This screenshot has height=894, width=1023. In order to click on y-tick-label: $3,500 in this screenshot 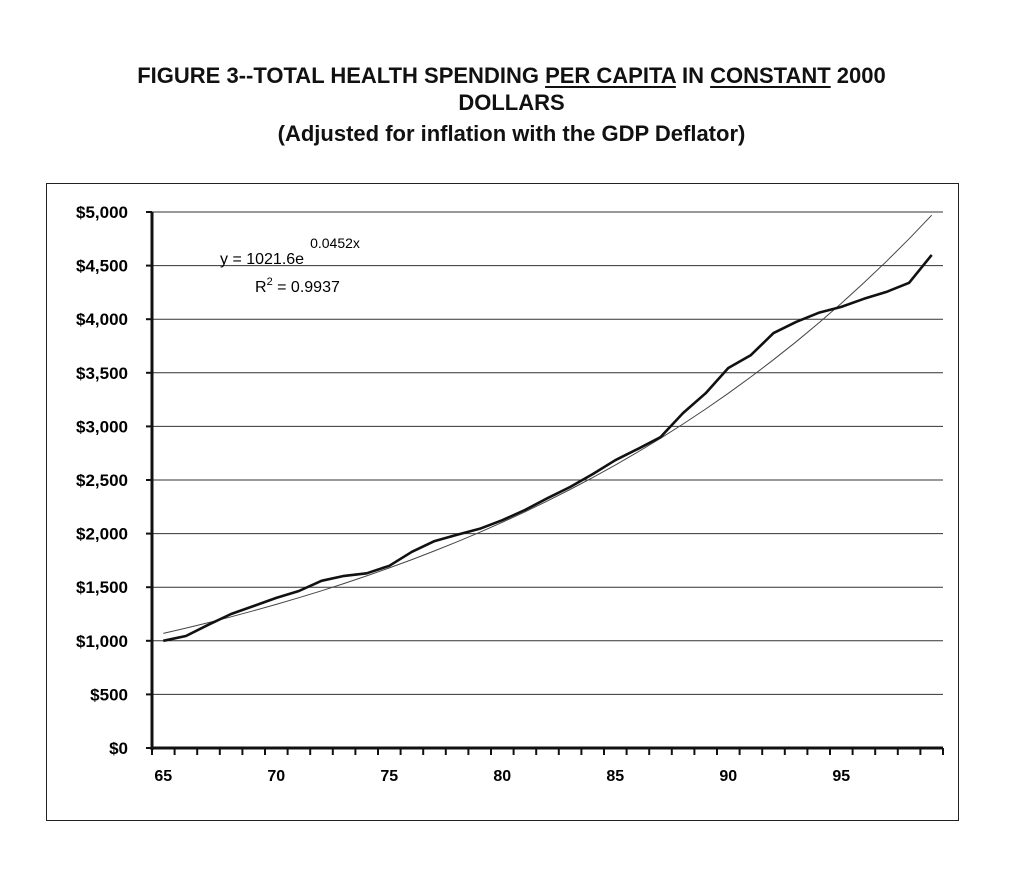, I will do `click(102, 373)`.